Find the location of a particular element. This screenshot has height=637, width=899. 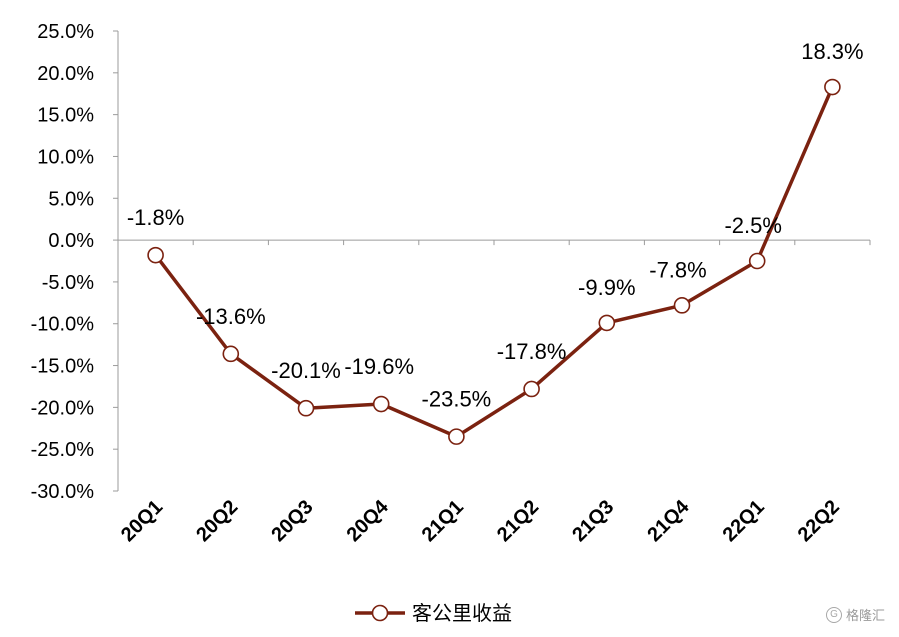

y-tick-label: 25.0% is located at coordinates (65, 32).